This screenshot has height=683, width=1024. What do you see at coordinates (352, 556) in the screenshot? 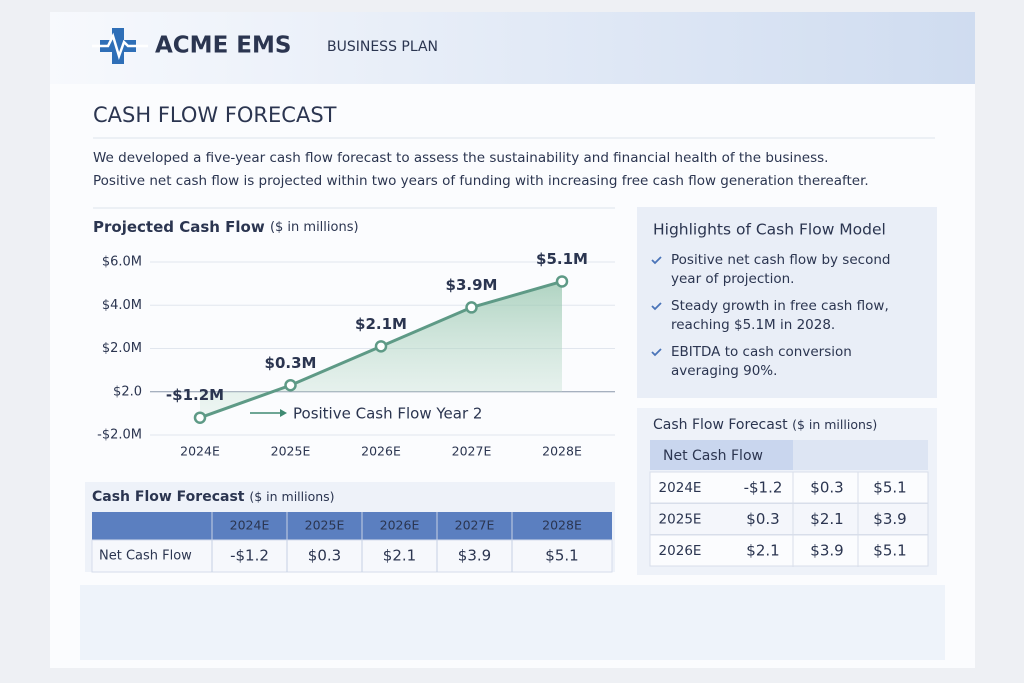
I see `table-row` at bounding box center [352, 556].